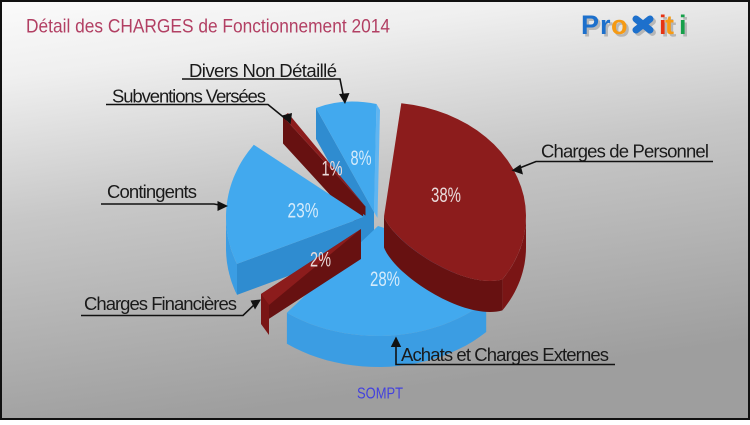 This screenshot has height=425, width=750. Describe the element at coordinates (385, 279) in the screenshot. I see `svg-text: 28%` at that location.